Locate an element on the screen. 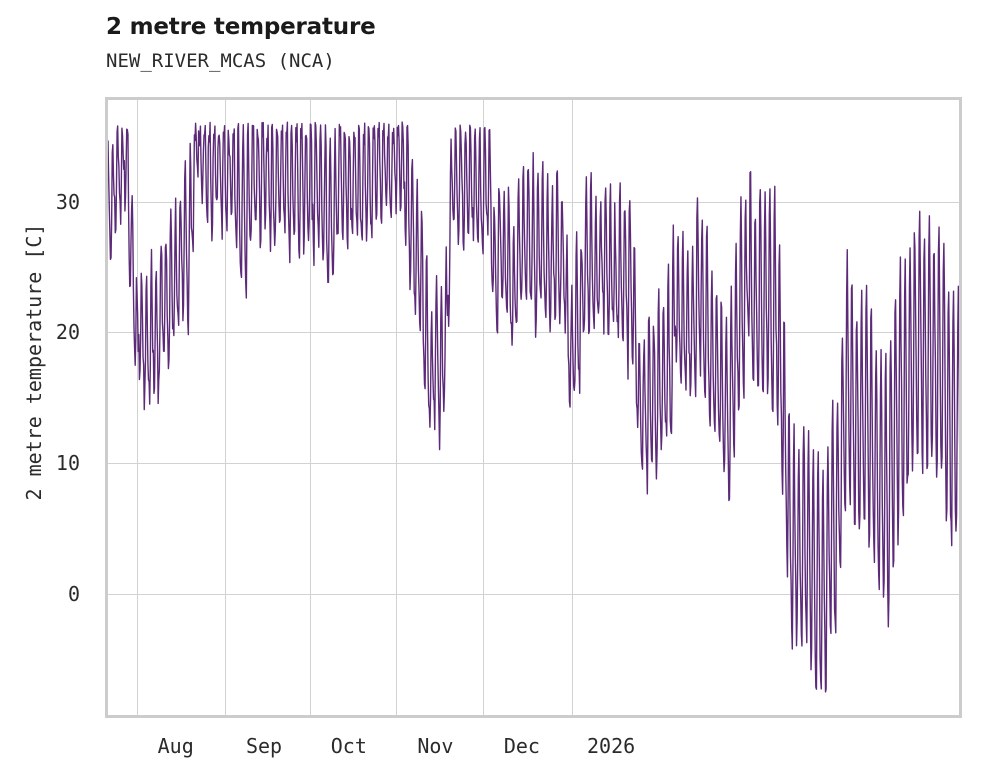  x-axis-tick-label: Sep is located at coordinates (264, 746).